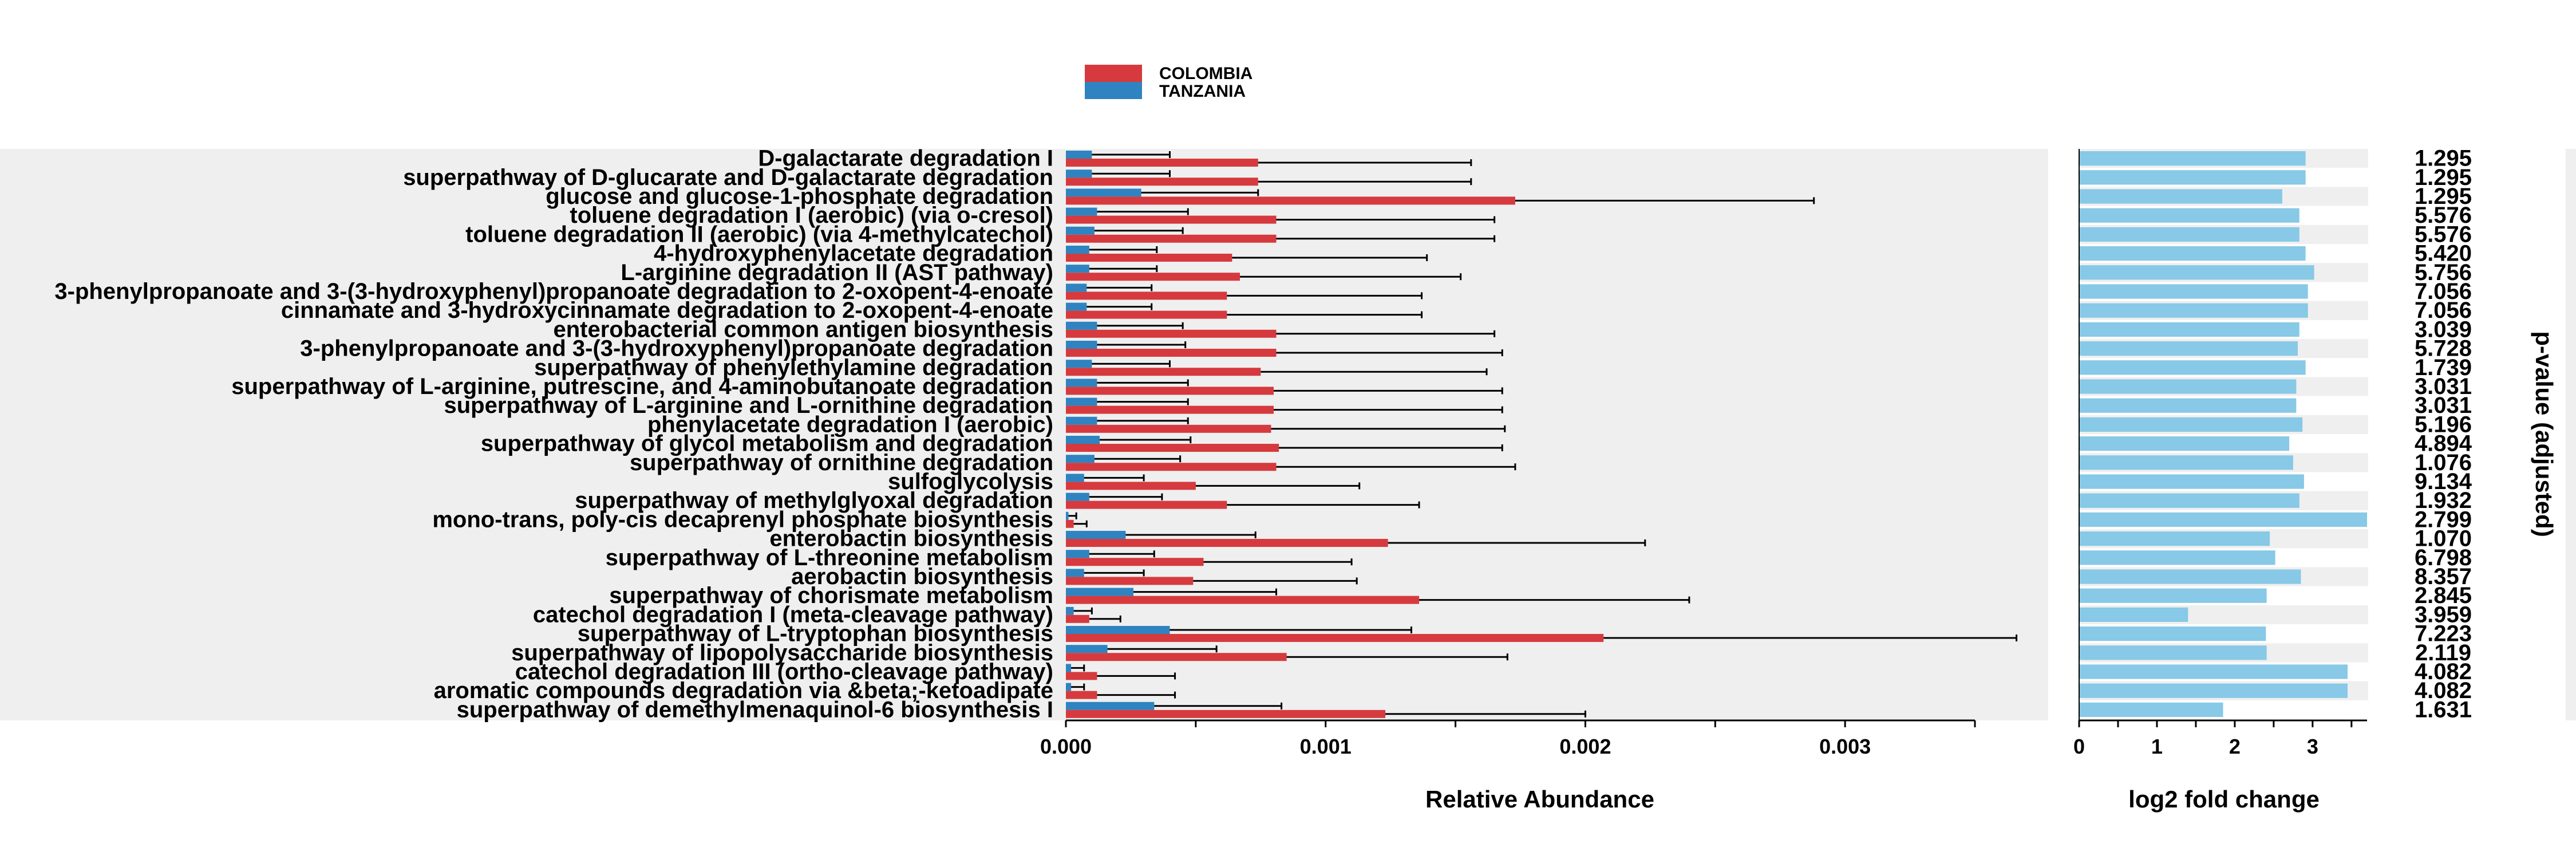  Describe the element at coordinates (2443, 481) in the screenshot. I see `p-value-label: 9.134` at that location.